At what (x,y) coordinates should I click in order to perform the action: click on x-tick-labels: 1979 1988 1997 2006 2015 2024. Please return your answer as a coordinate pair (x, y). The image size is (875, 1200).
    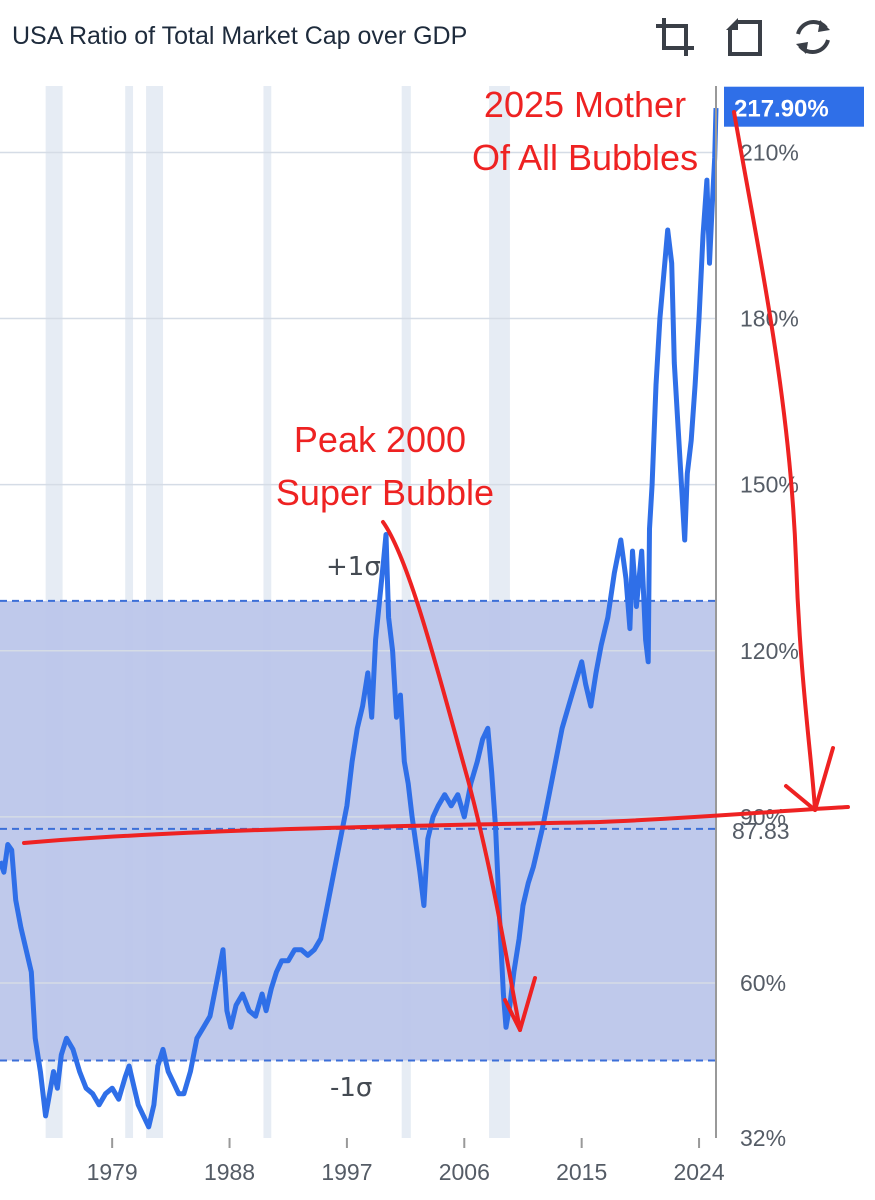
    Looking at the image, I should click on (406, 1161).